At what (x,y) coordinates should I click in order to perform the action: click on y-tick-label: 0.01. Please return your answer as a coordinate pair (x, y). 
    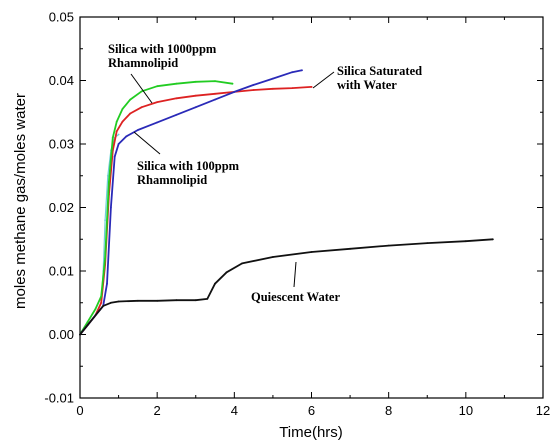
    Looking at the image, I should click on (61, 271).